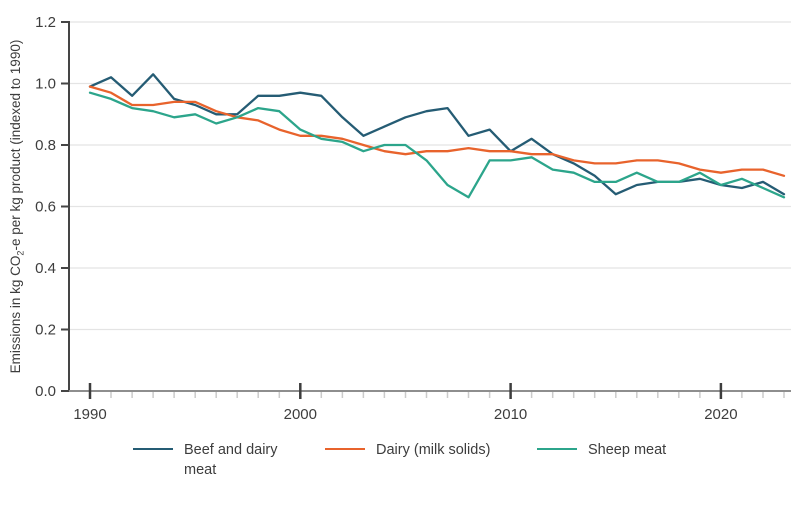  I want to click on legend-label: Sheep meat, so click(627, 450).